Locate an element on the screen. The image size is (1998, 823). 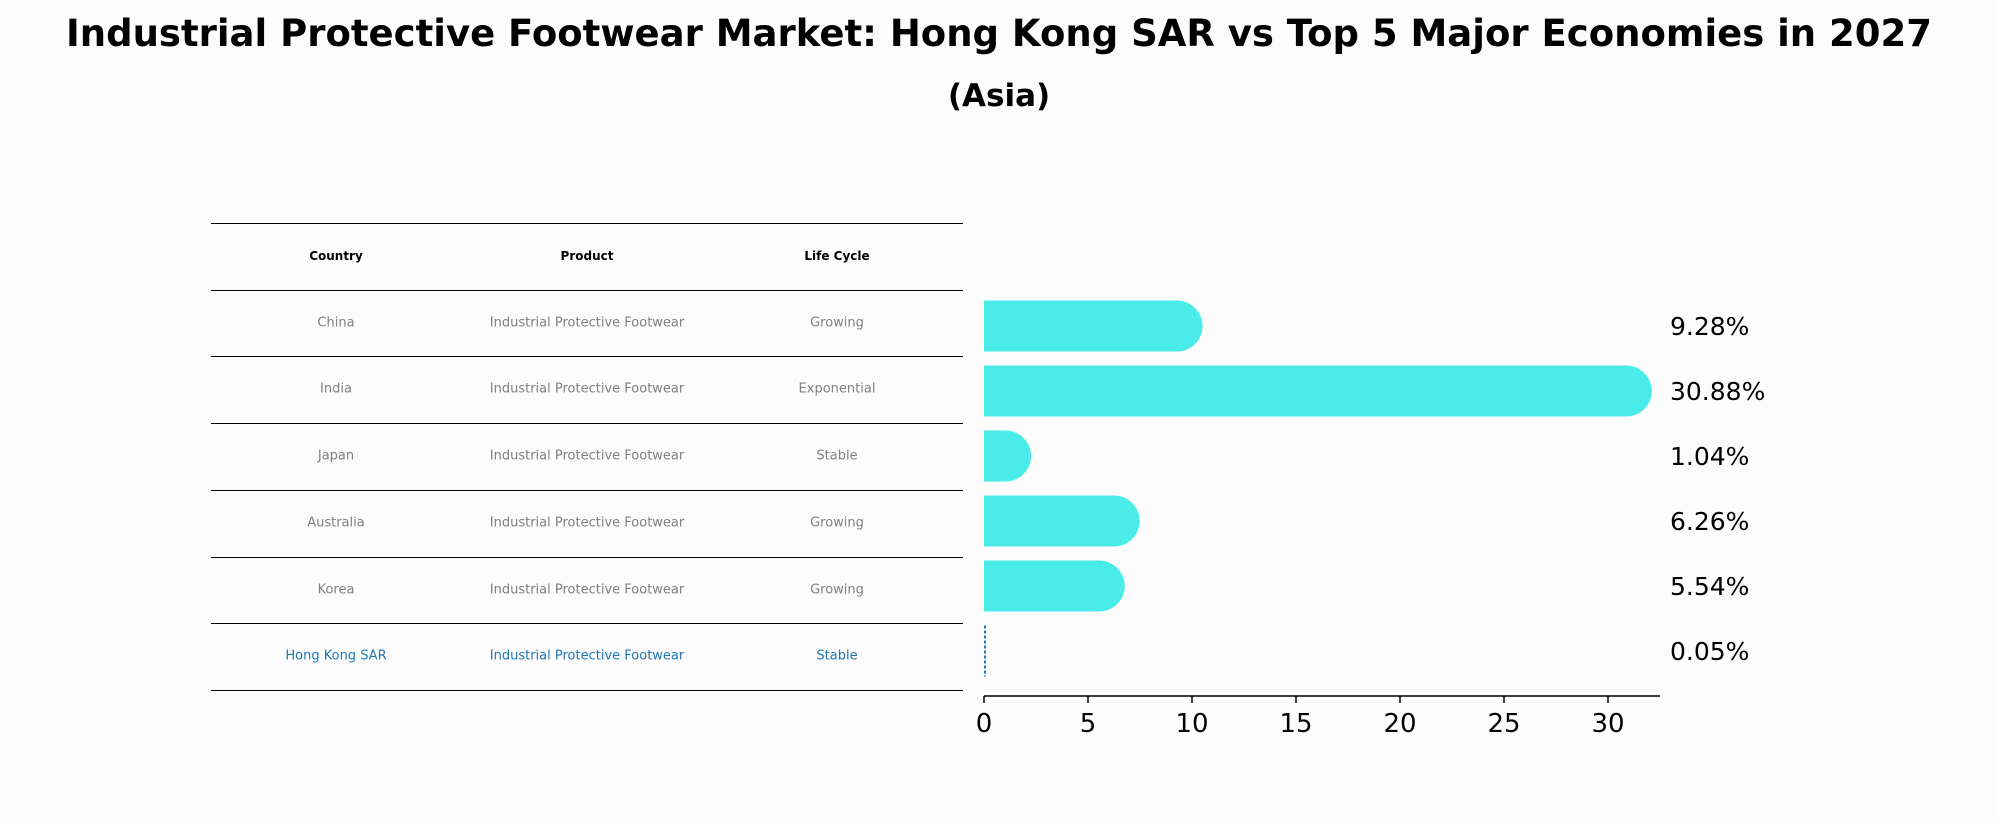
row-korea-life-cycle: Growing is located at coordinates (837, 590).